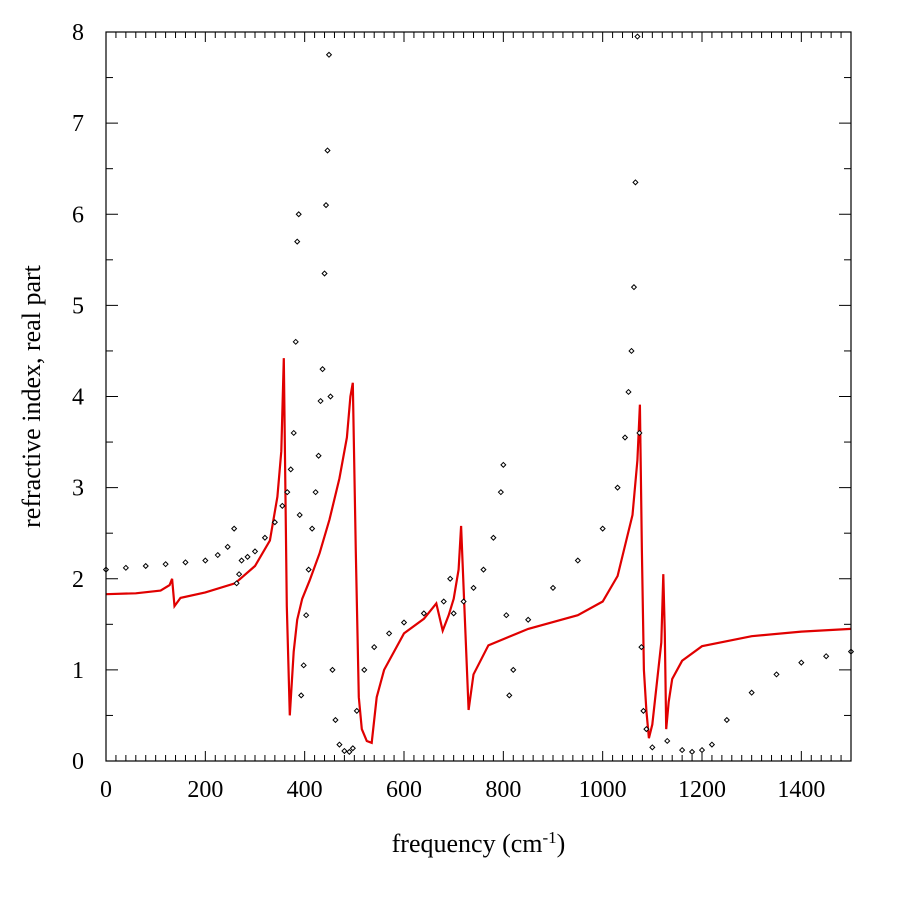 Image resolution: width=900 pixels, height=900 pixels. Describe the element at coordinates (31, 396) in the screenshot. I see `y-axis-title: refractive index, real part` at that location.